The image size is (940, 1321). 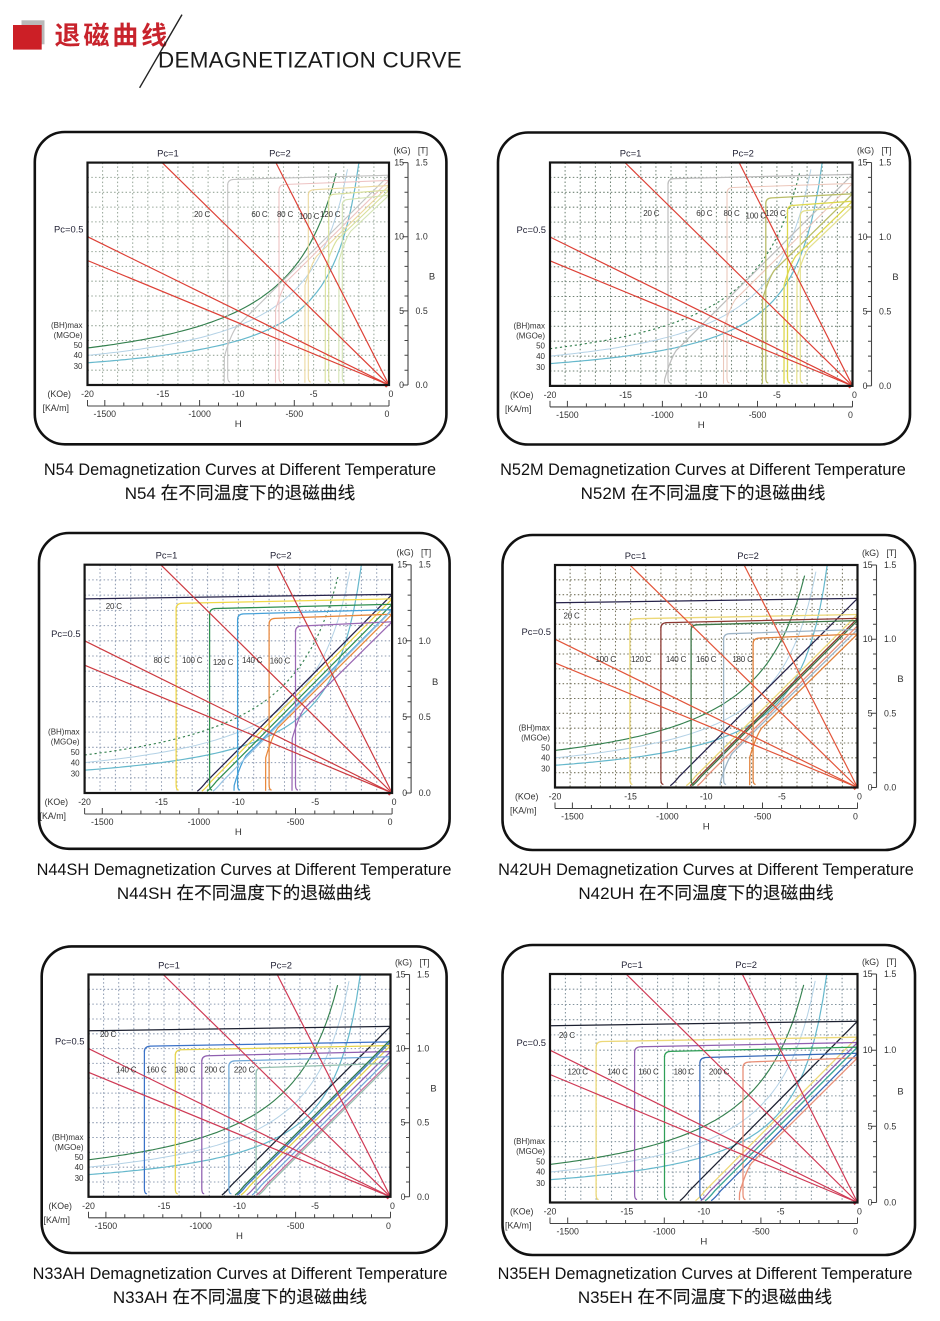 What do you see at coordinates (140, 1297) in the screenshot?
I see `svg-text: N33AH` at bounding box center [140, 1297].